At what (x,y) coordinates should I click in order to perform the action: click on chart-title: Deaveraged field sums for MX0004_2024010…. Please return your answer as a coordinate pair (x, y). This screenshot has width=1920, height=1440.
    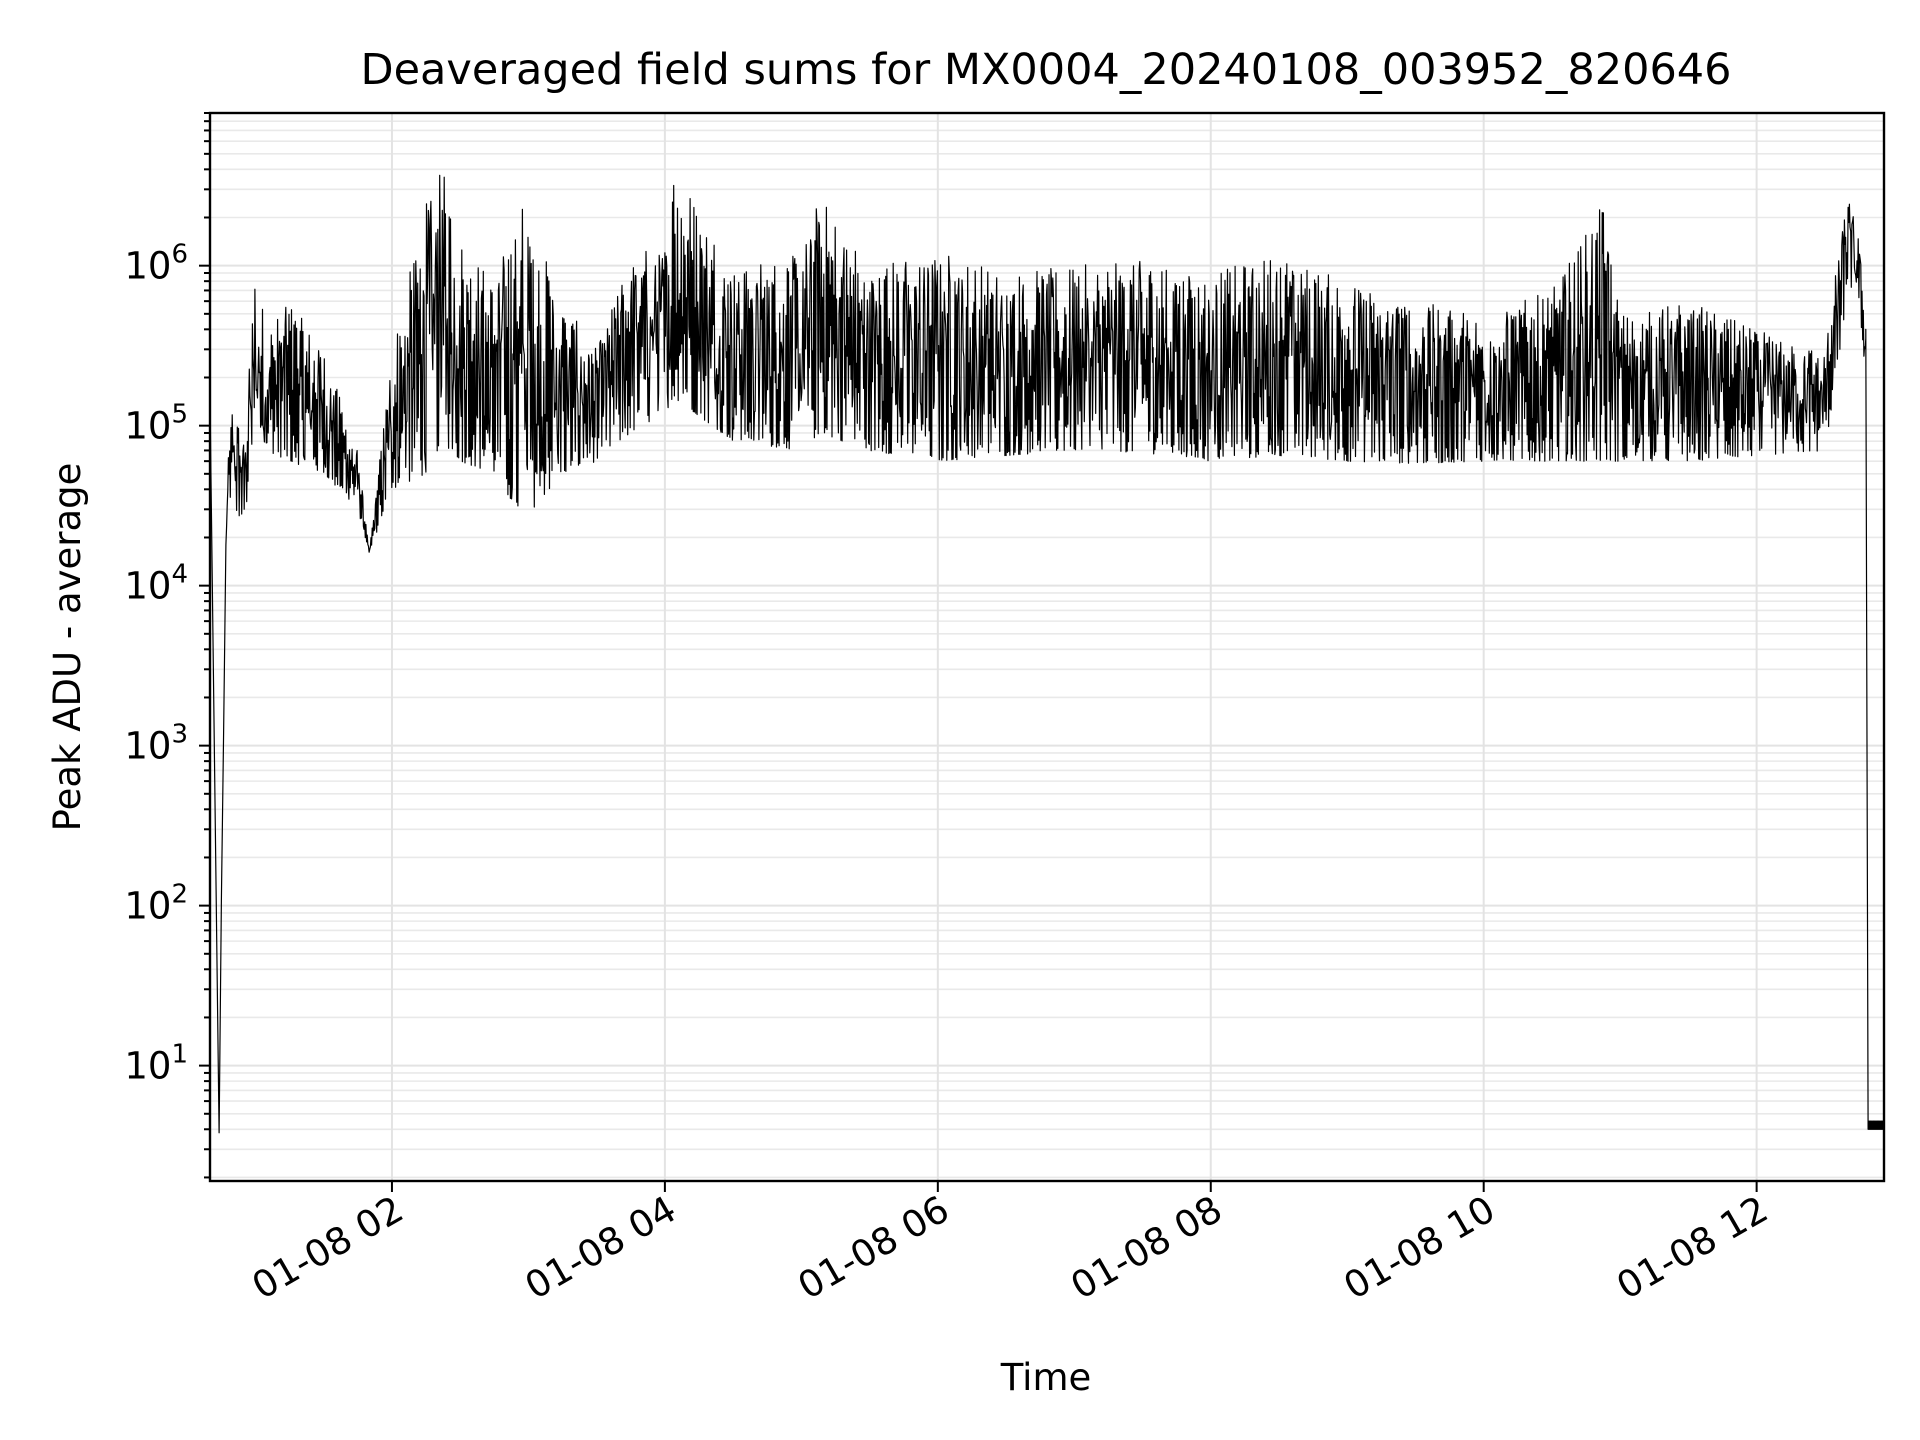
    Looking at the image, I should click on (1045, 70).